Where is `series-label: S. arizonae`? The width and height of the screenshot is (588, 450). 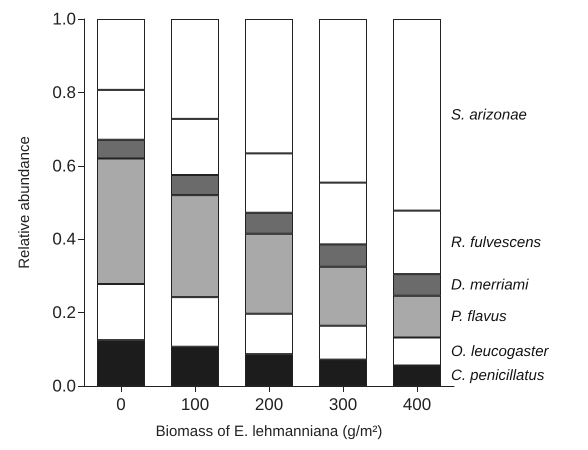 series-label: S. arizonae is located at coordinates (489, 115).